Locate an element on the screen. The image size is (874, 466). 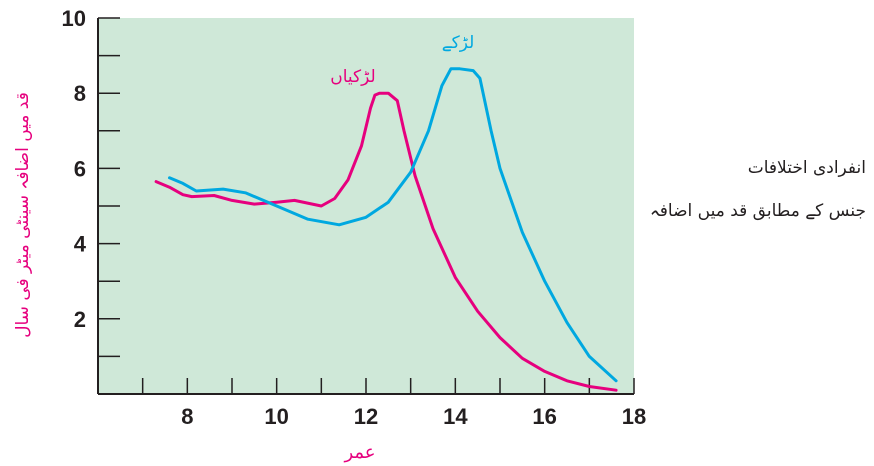
y-tick-label: 8 is located at coordinates (80, 93).